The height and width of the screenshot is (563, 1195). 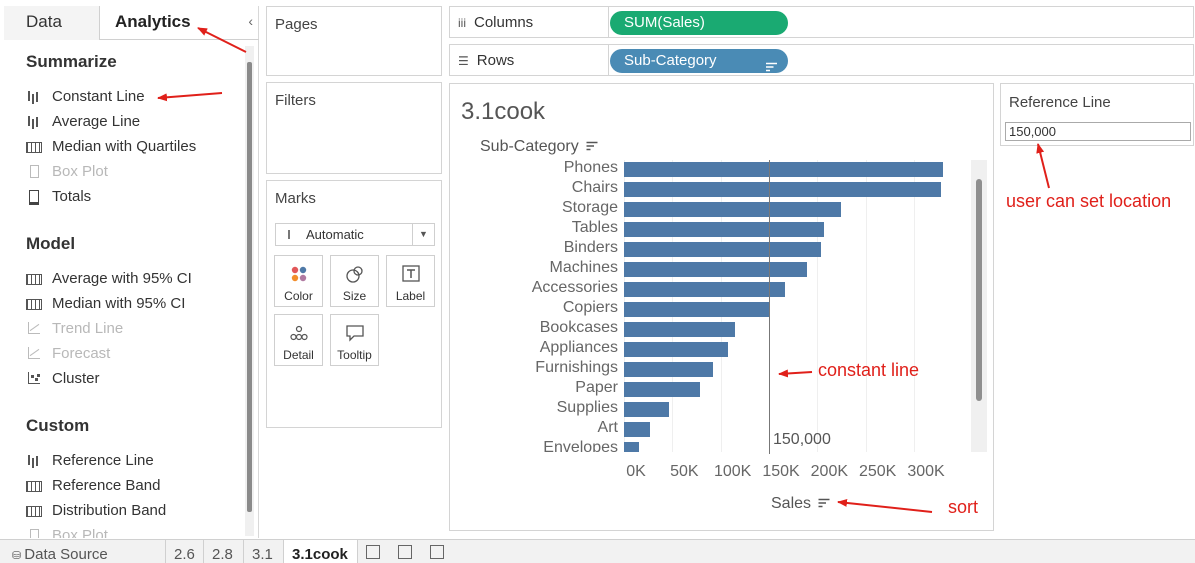 What do you see at coordinates (589, 207) in the screenshot?
I see `category-label: Storage` at bounding box center [589, 207].